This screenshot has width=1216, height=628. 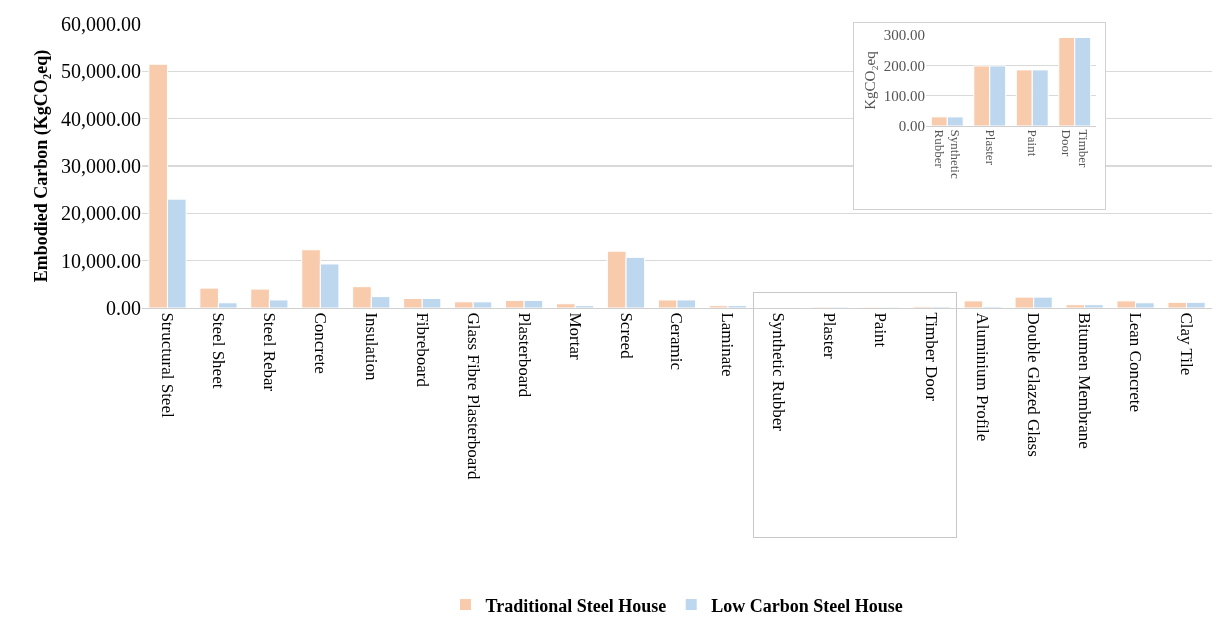 What do you see at coordinates (42, 166) in the screenshot?
I see `y-axis-title: Embodied Carbon (KgCO₂eq)` at bounding box center [42, 166].